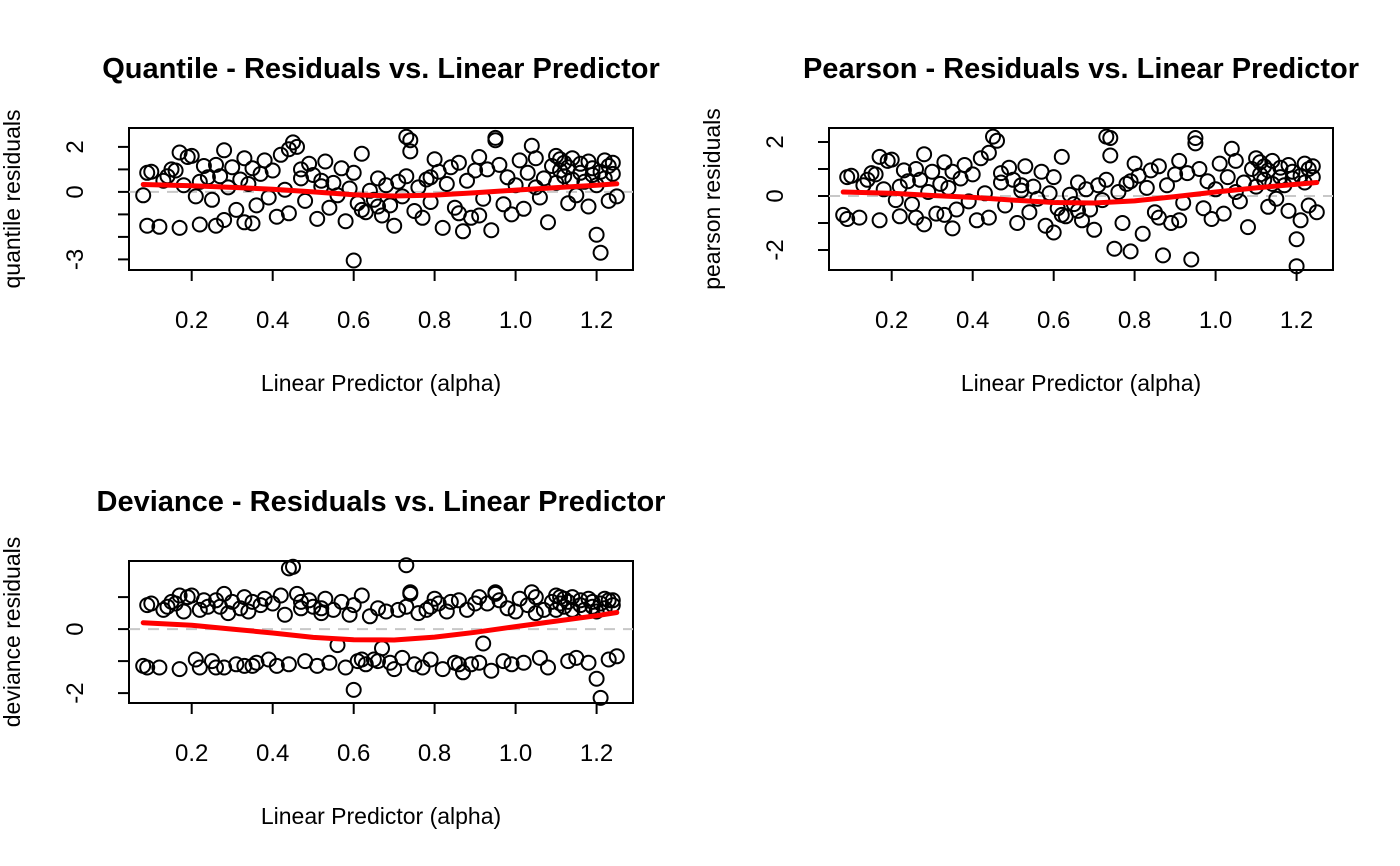  I want to click on x-tick-label: 0.8, so click(434, 320).